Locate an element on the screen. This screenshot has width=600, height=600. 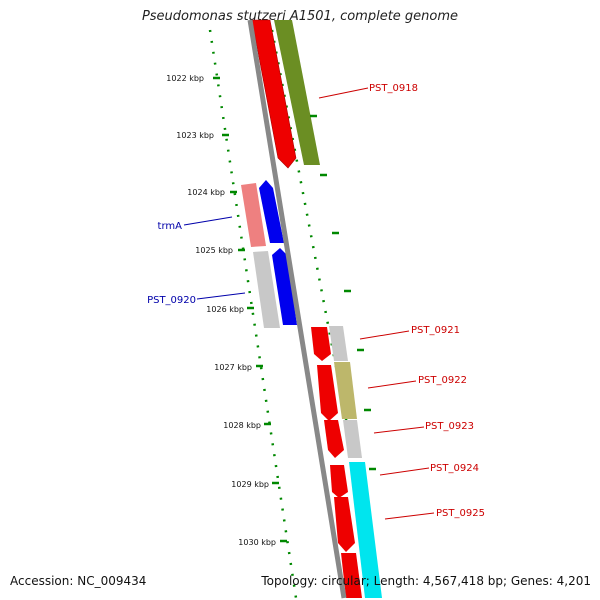
gene-label-pst-0924: PST_0924 is located at coordinates (454, 468).